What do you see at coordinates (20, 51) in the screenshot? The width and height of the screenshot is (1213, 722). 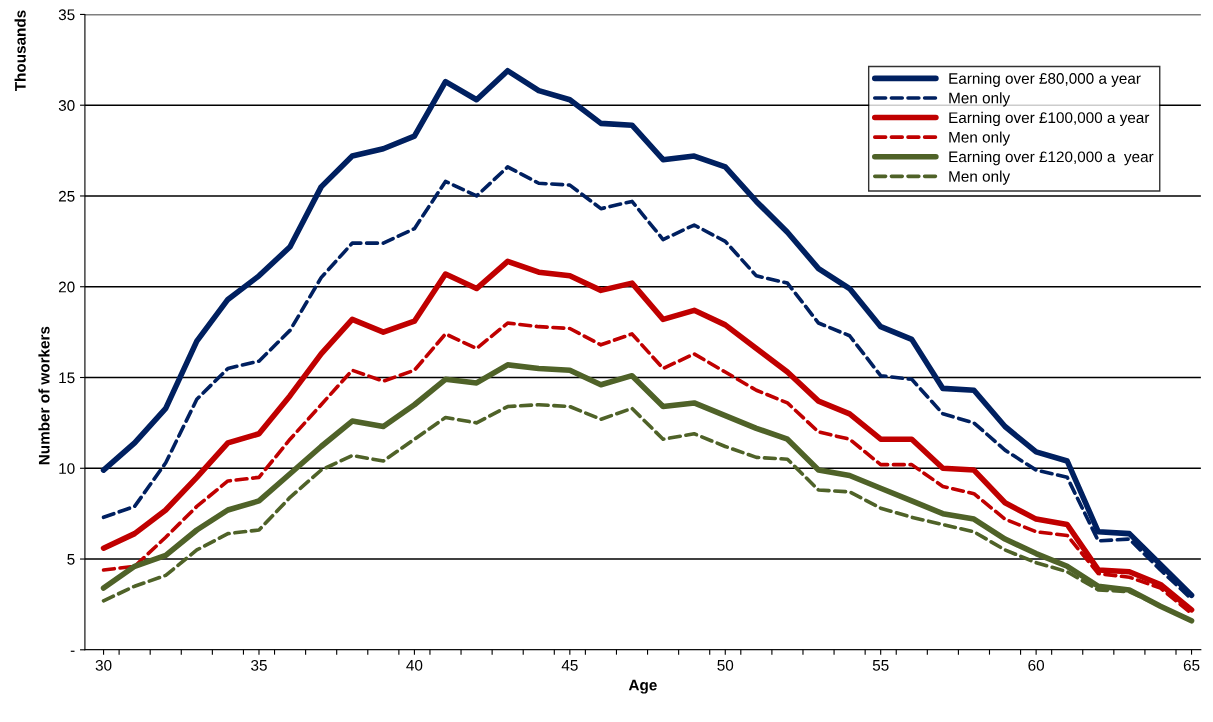 I see `y2-axis-title: Thousands` at bounding box center [20, 51].